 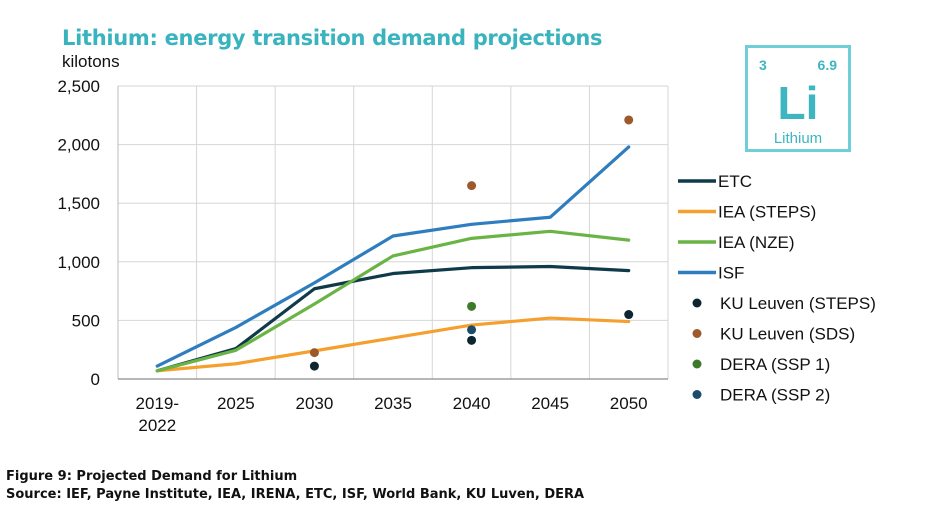 What do you see at coordinates (157, 425) in the screenshot?
I see `x-tick-label-line: 2022` at bounding box center [157, 425].